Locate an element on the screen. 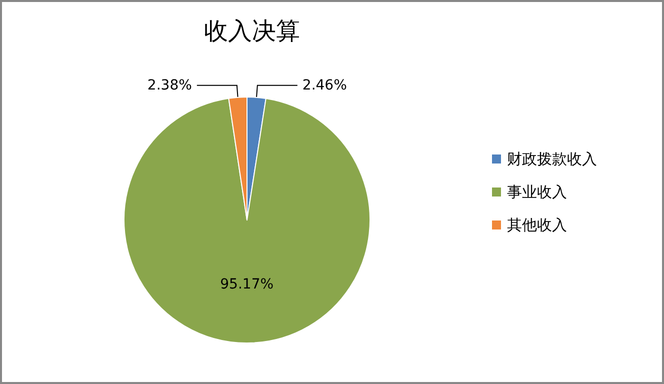 This screenshot has height=384, width=664. legend-label: 其他收入 is located at coordinates (537, 225).